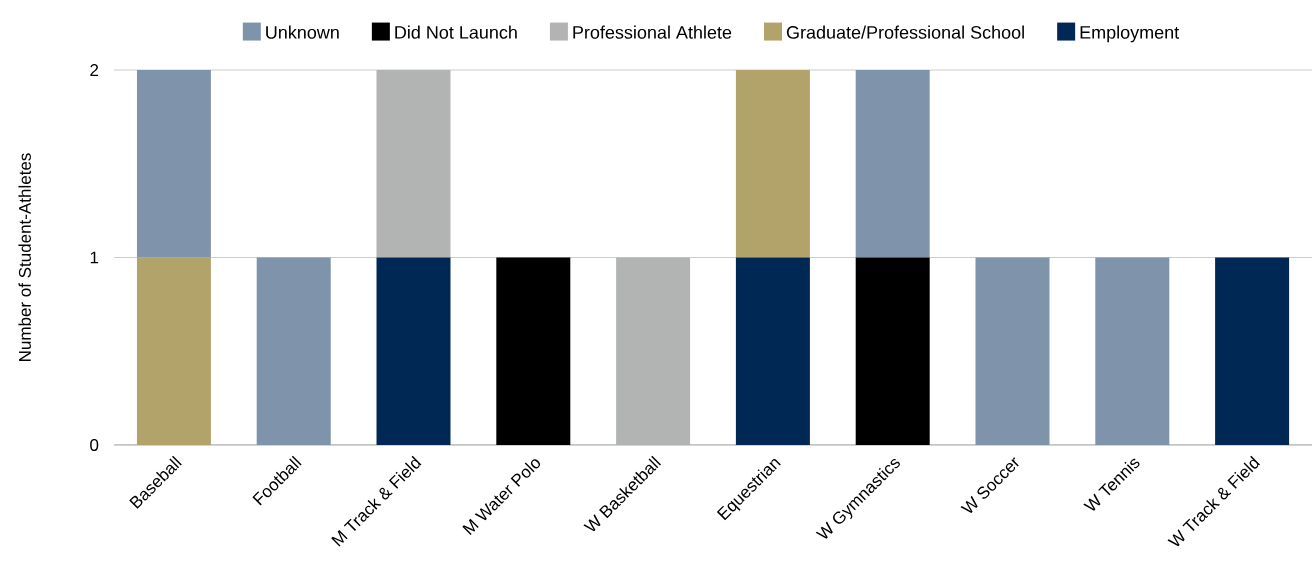 This screenshot has height=577, width=1312. Describe the element at coordinates (94, 444) in the screenshot. I see `y-tick-label: 0` at that location.